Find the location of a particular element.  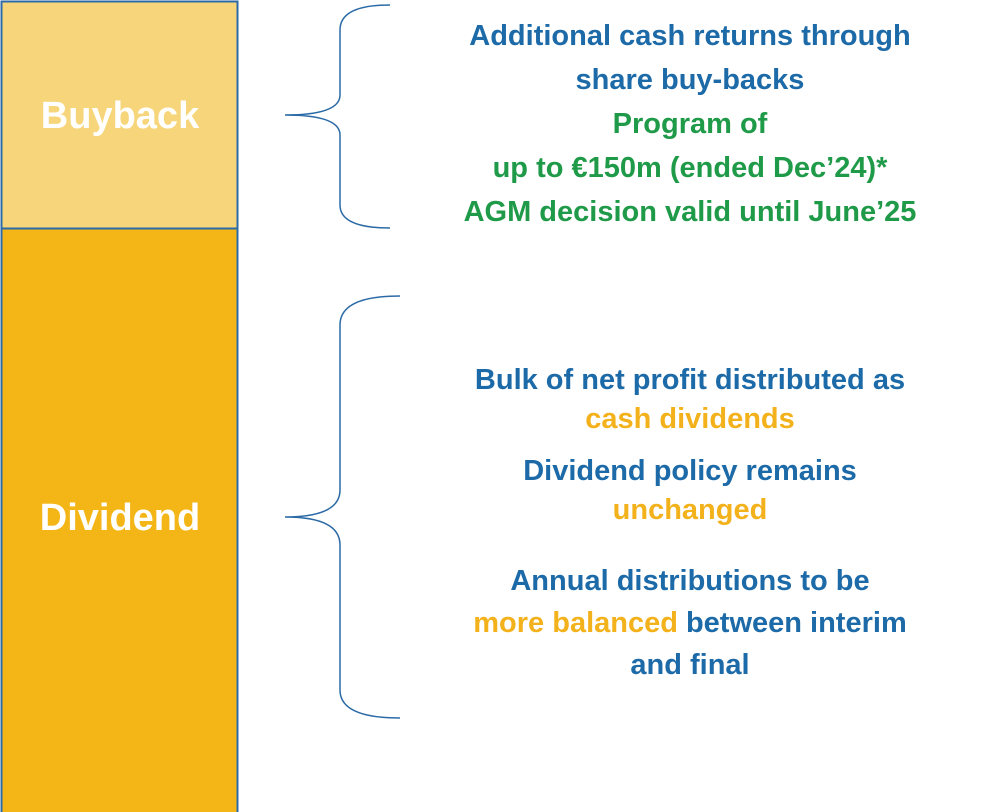

text-line: share buy-backs is located at coordinates (690, 80).